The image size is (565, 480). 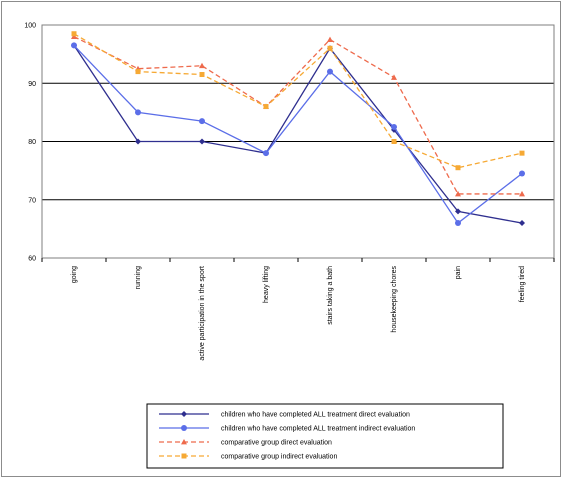 What do you see at coordinates (522, 284) in the screenshot?
I see `x-category-label: feeling tired` at bounding box center [522, 284].